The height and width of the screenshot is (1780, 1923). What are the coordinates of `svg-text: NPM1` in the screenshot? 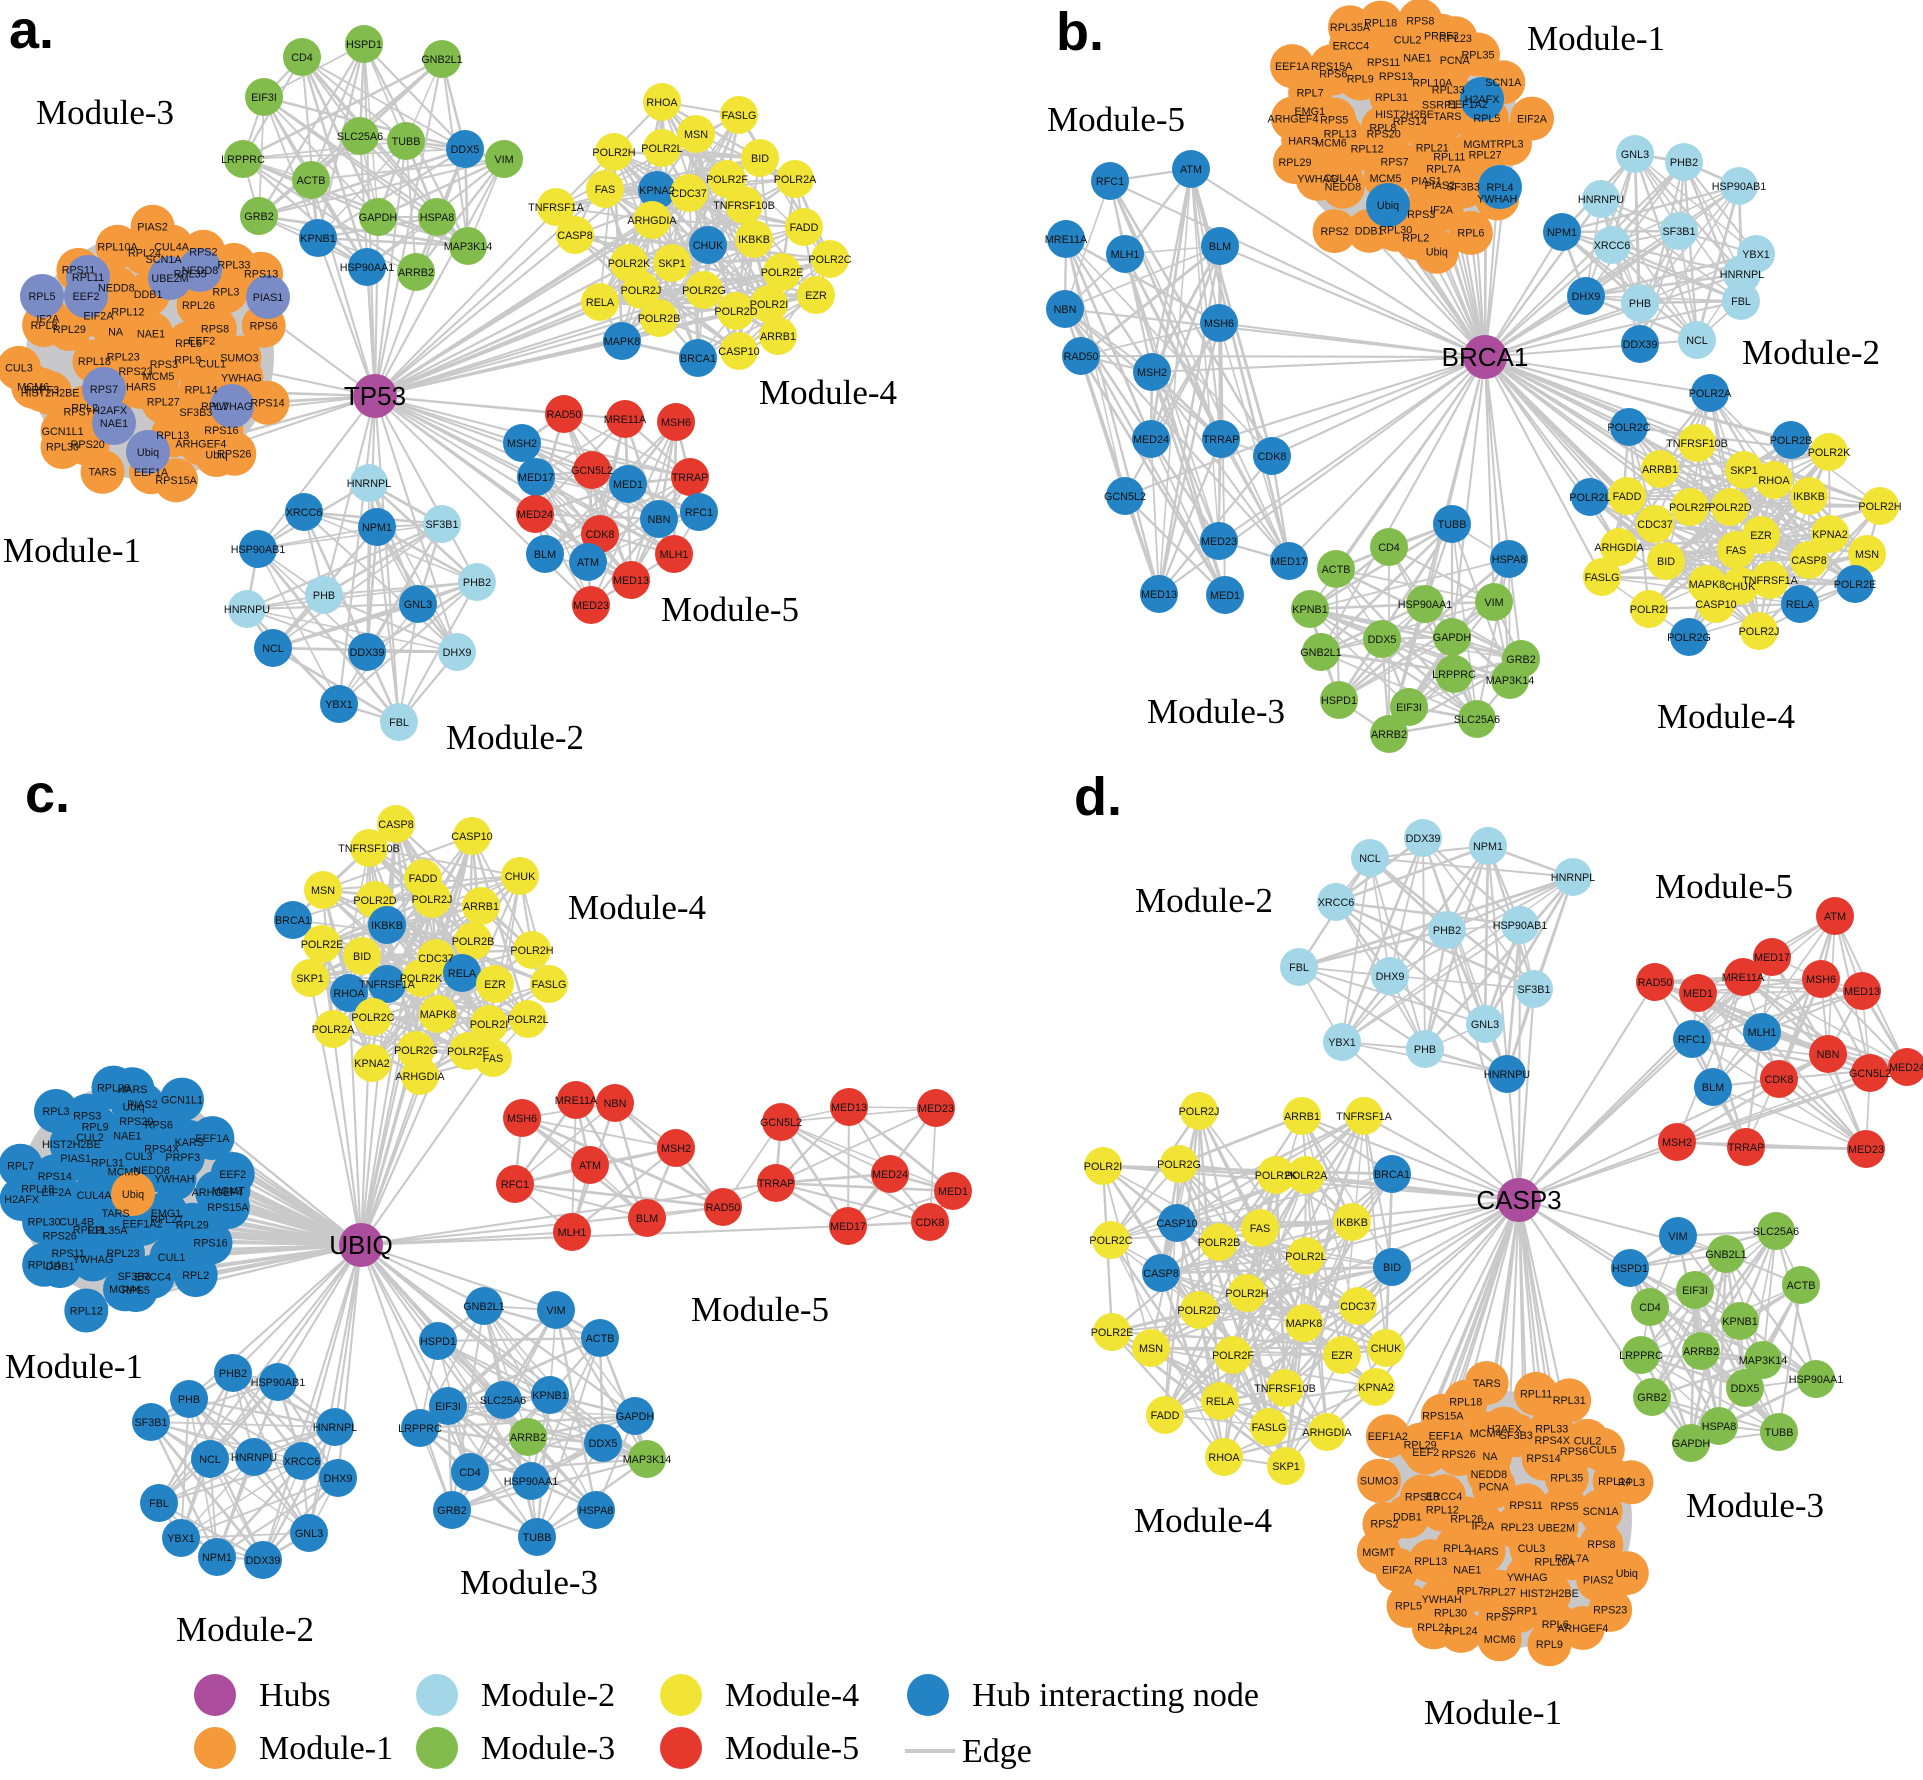 It's located at (217, 1558).